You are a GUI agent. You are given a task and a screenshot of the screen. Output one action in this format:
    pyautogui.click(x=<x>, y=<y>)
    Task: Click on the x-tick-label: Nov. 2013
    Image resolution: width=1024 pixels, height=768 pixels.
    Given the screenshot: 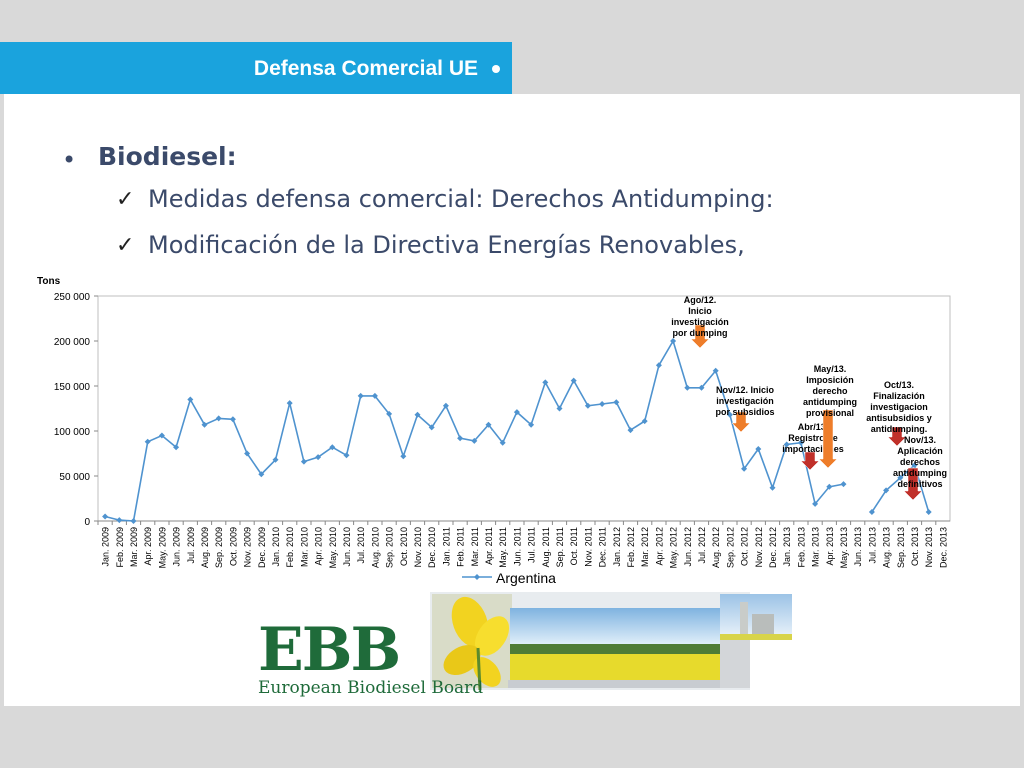 What is the action you would take?
    pyautogui.click(x=929, y=547)
    